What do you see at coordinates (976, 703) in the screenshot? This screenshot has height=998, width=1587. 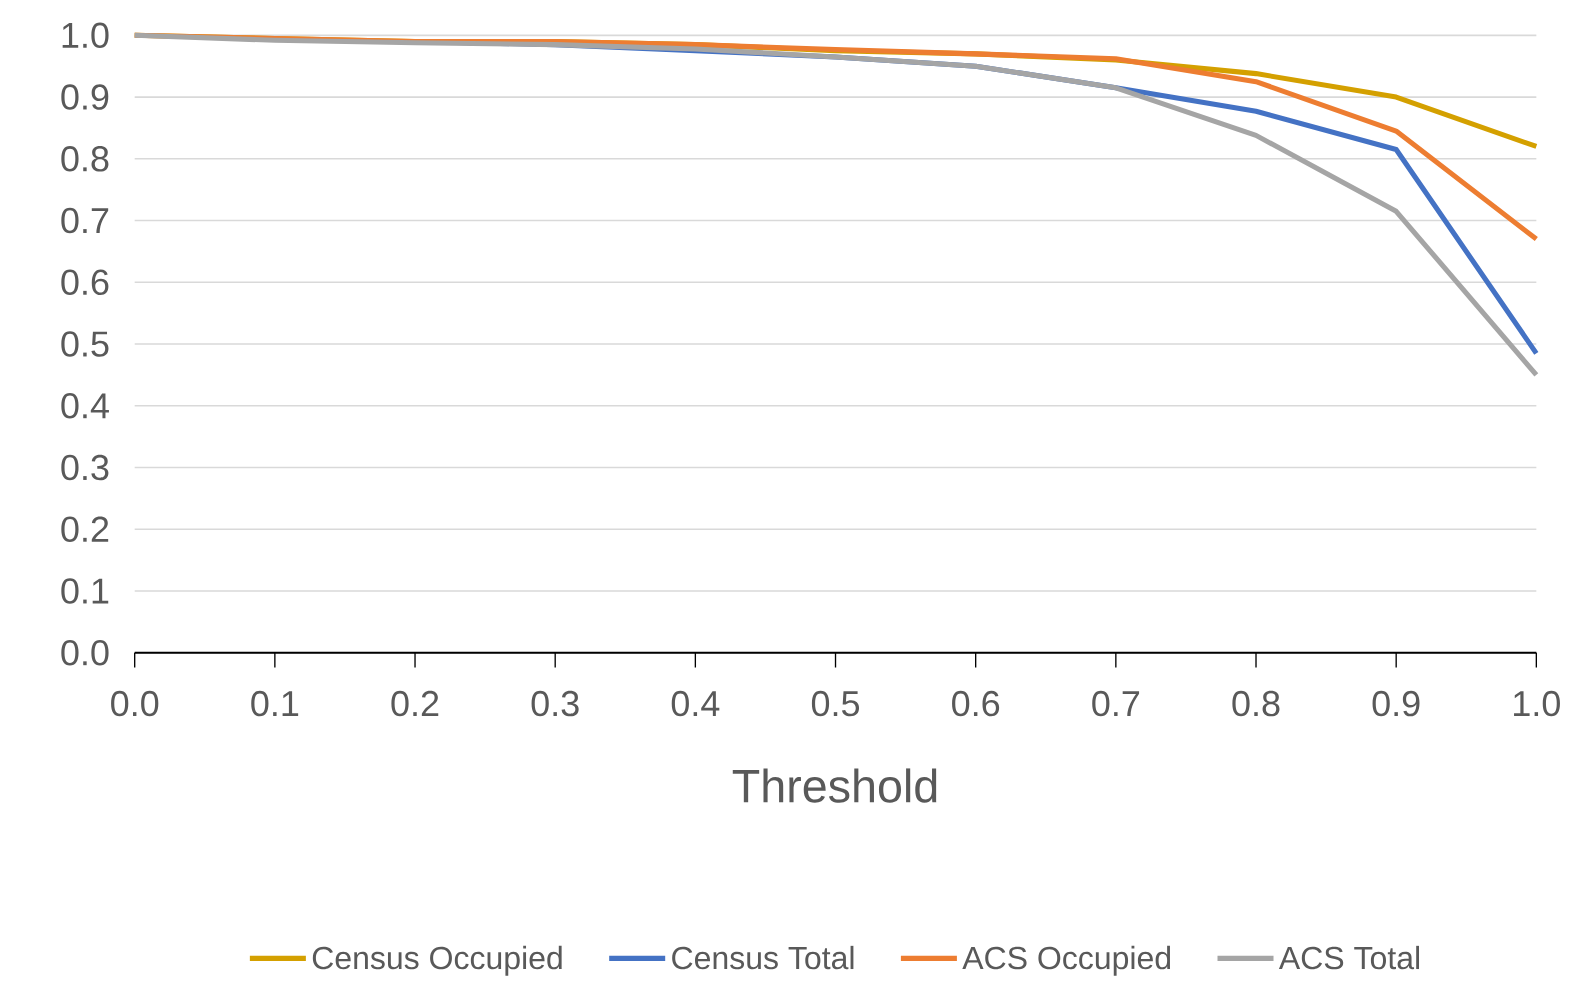 I see `x-tick-label: 0.6` at bounding box center [976, 703].